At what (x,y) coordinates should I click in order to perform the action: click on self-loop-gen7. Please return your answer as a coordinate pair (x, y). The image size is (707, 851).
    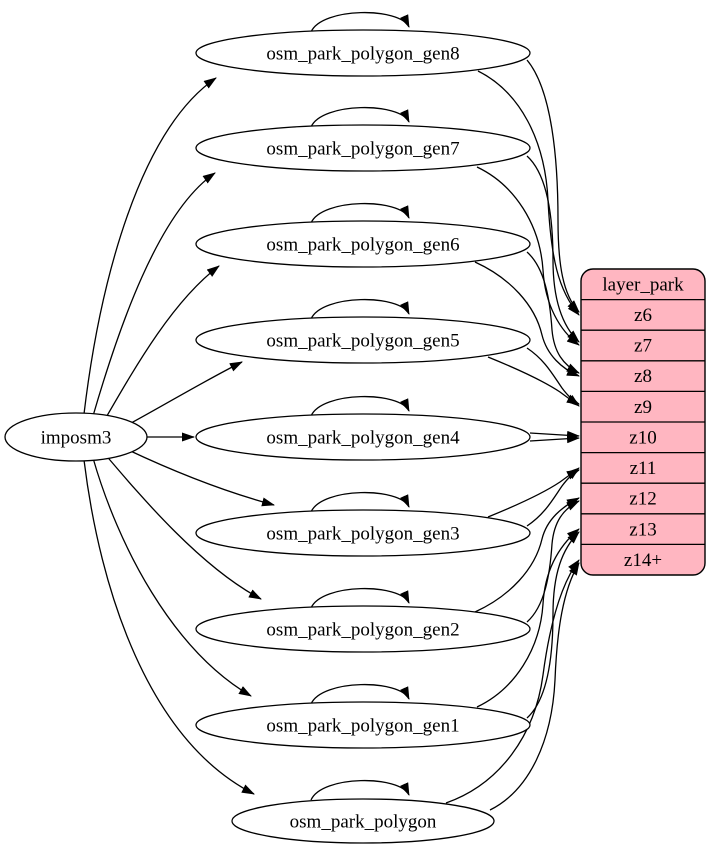
    Looking at the image, I should click on (360, 117).